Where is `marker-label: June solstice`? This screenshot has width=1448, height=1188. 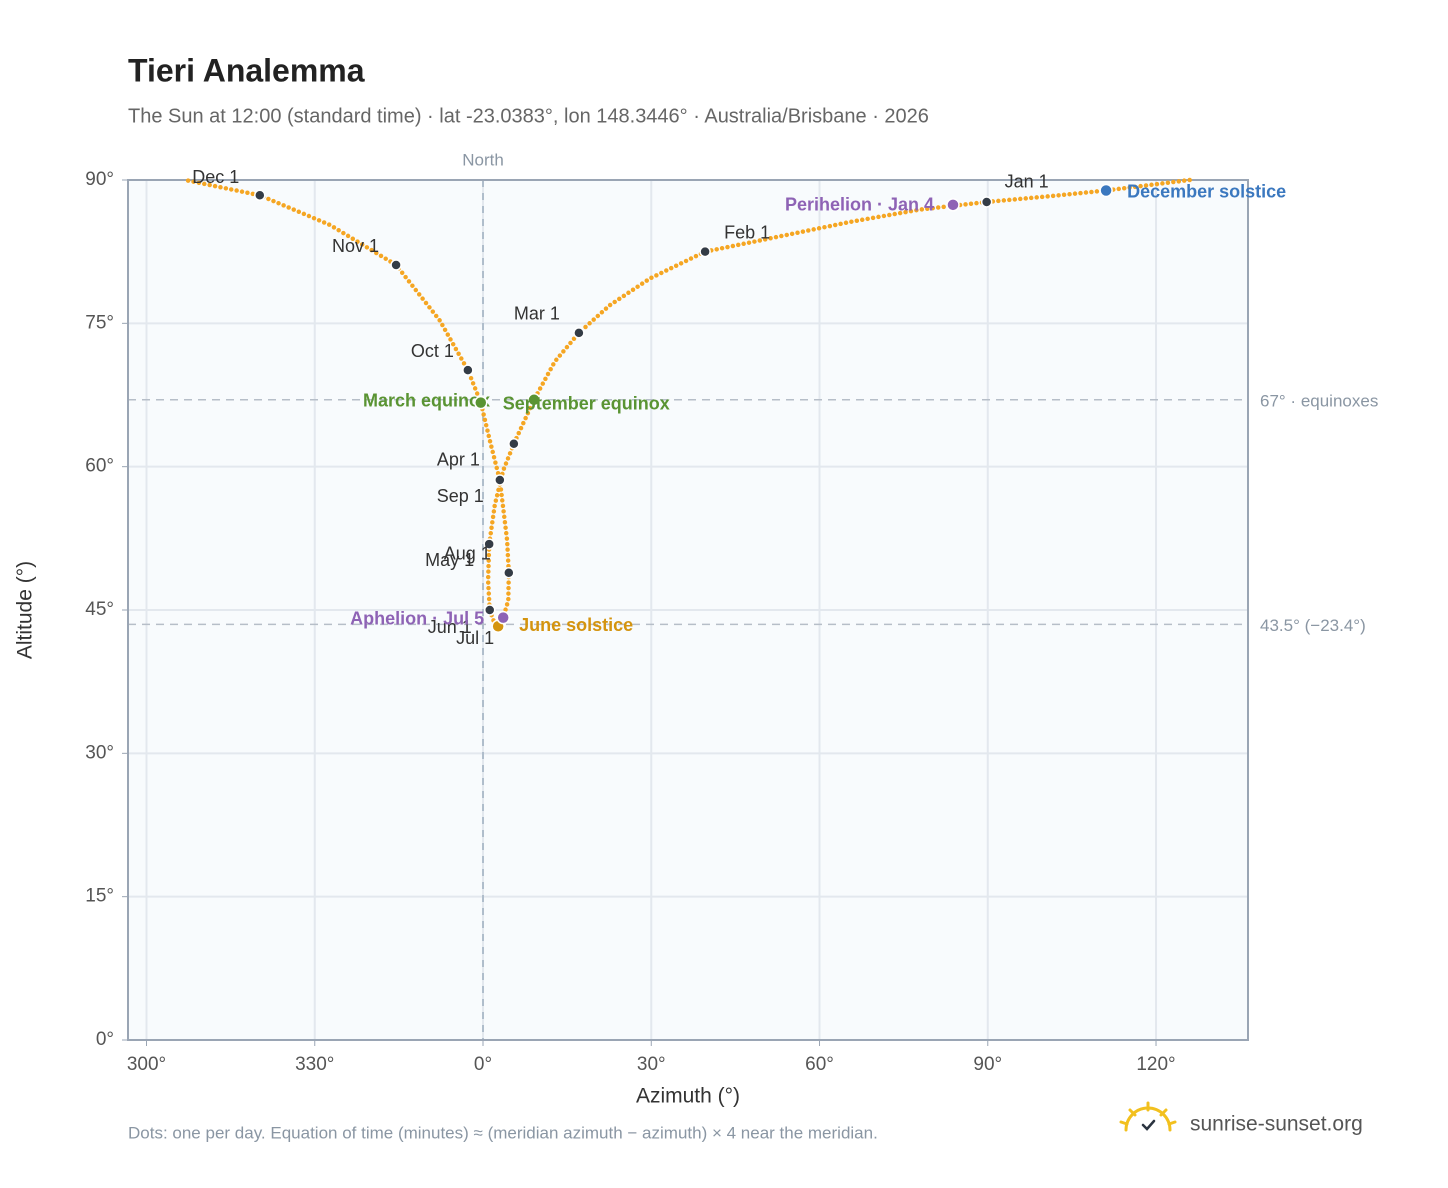 marker-label: June solstice is located at coordinates (576, 625).